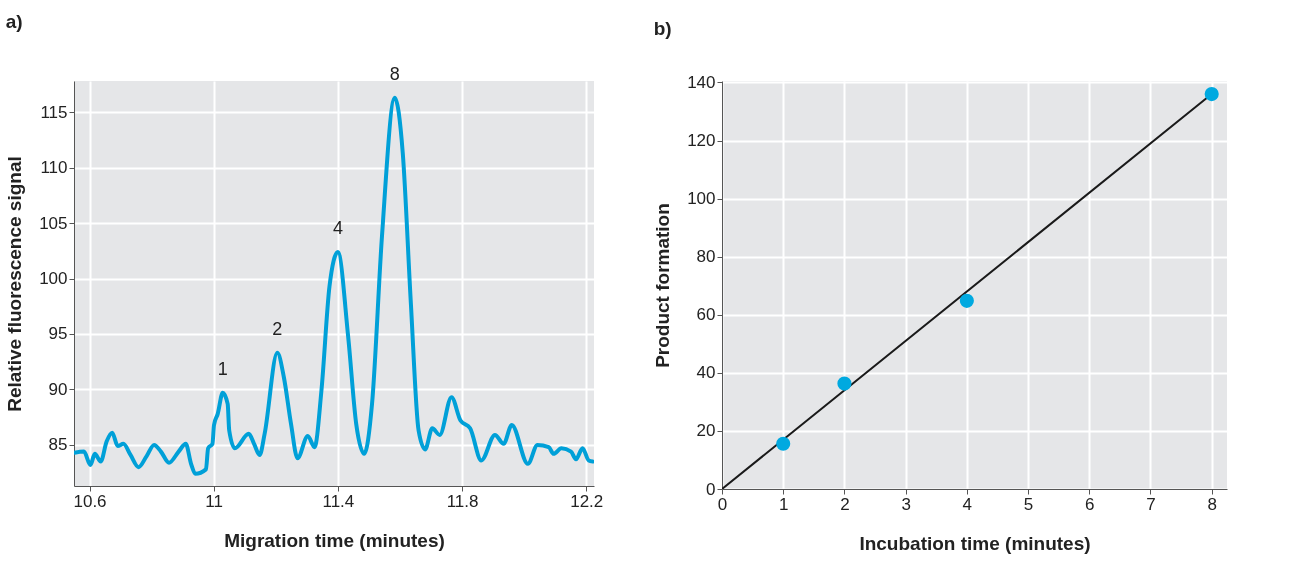  I want to click on y-tick-label: 120, so click(701, 141).